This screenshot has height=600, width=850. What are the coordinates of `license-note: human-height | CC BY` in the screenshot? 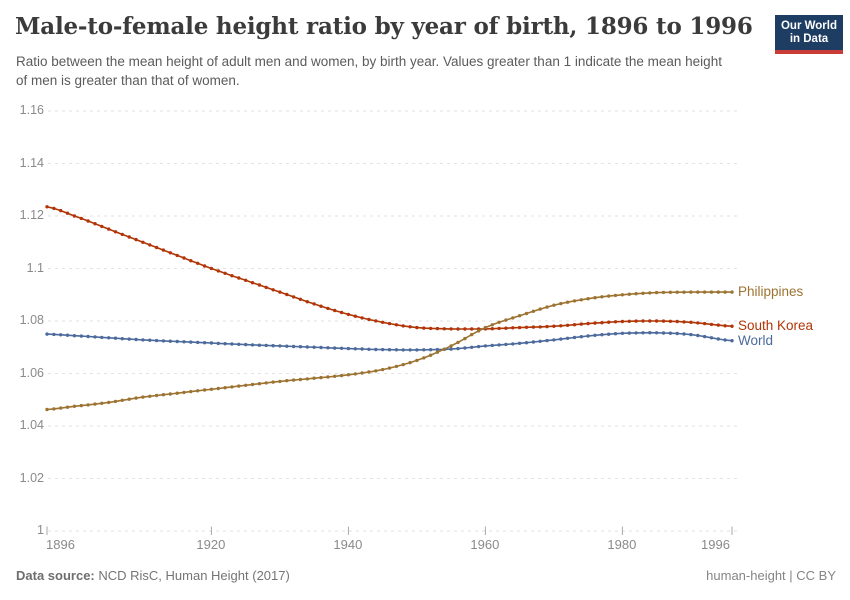 It's located at (771, 575).